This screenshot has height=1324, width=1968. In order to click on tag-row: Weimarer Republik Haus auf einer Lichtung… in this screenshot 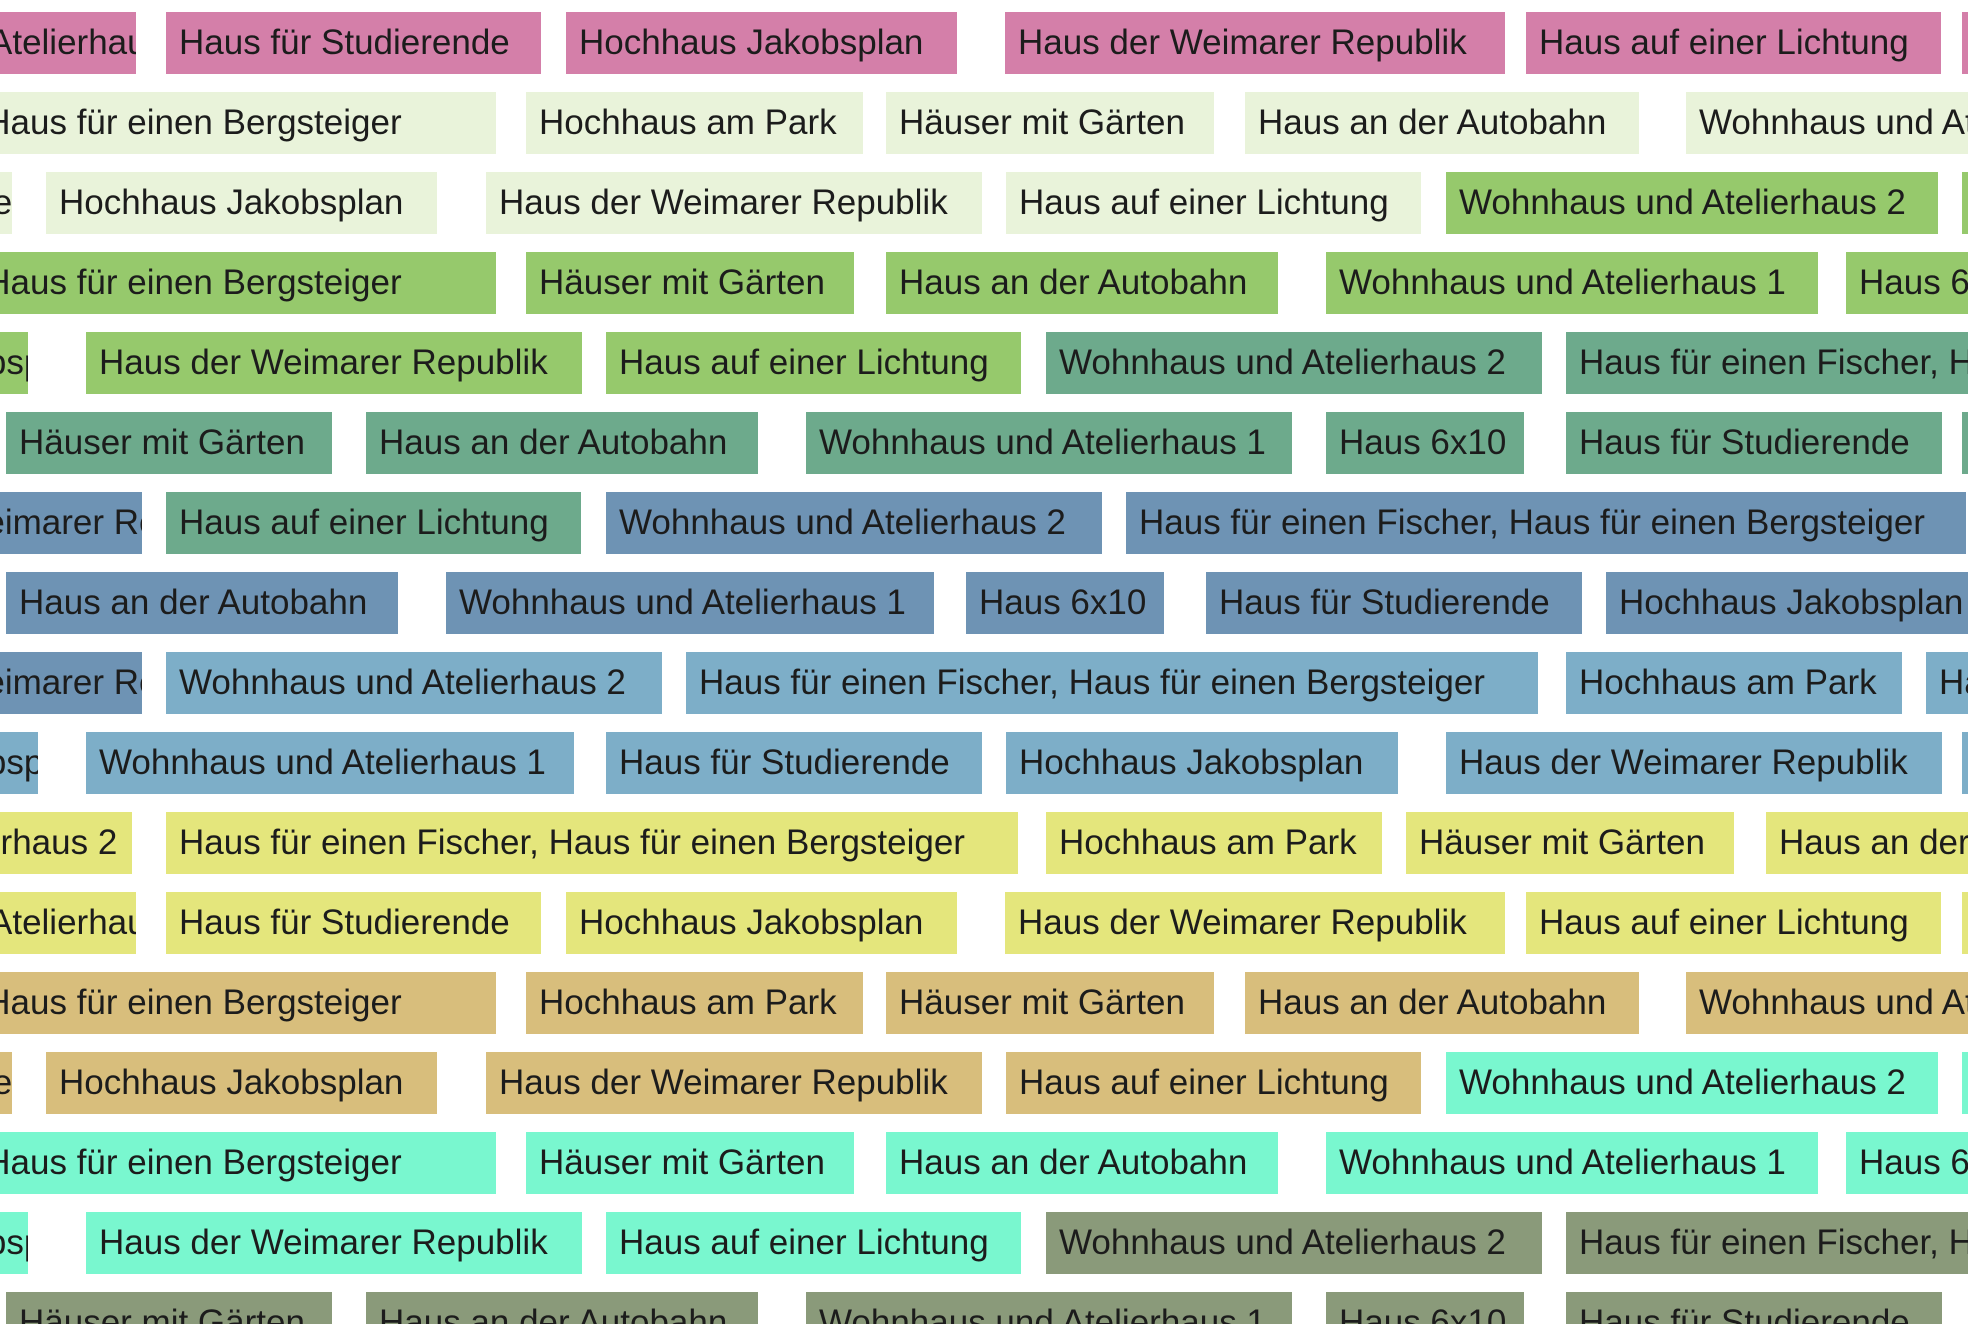, I will do `click(984, 523)`.